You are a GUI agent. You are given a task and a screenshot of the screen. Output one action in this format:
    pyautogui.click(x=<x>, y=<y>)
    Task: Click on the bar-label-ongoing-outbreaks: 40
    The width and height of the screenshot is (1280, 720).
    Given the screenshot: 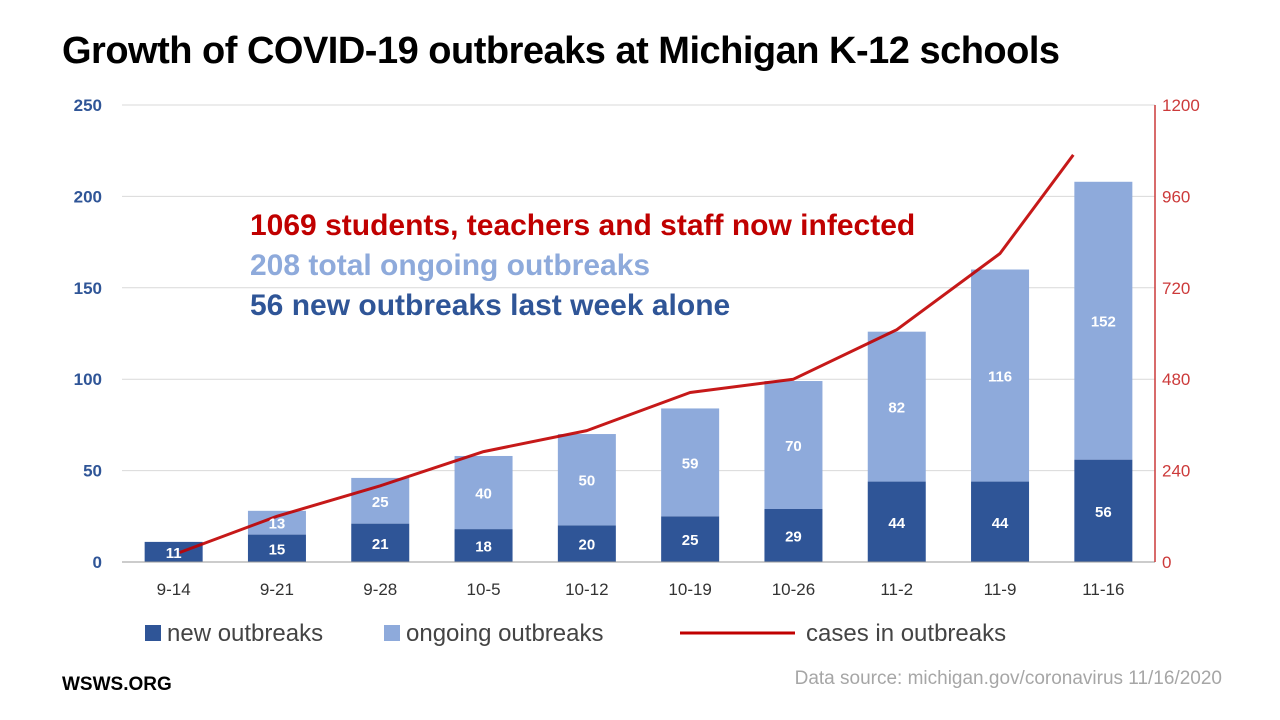 What is the action you would take?
    pyautogui.click(x=483, y=494)
    